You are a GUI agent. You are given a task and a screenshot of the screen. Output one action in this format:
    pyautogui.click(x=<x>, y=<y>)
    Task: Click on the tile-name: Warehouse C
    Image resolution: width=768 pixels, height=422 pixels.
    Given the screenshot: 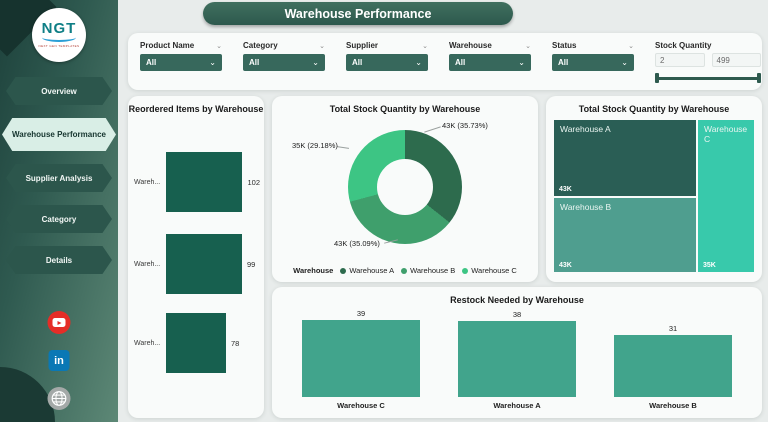 What is the action you would take?
    pyautogui.click(x=726, y=134)
    